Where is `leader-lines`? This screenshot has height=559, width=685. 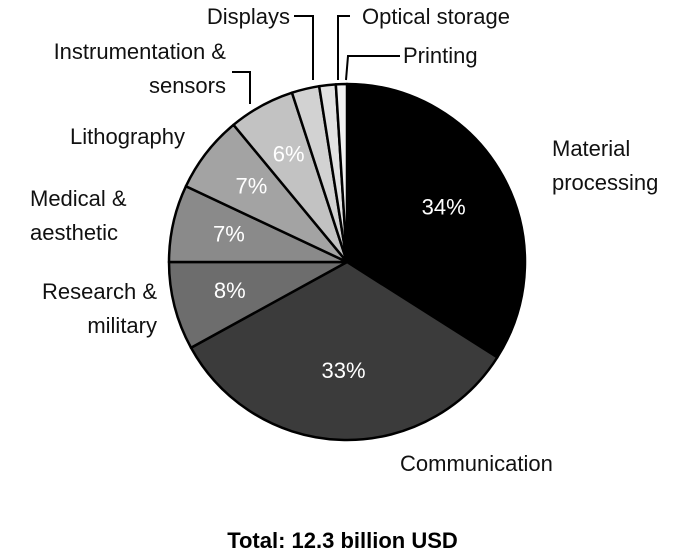
leader-lines is located at coordinates (316, 59).